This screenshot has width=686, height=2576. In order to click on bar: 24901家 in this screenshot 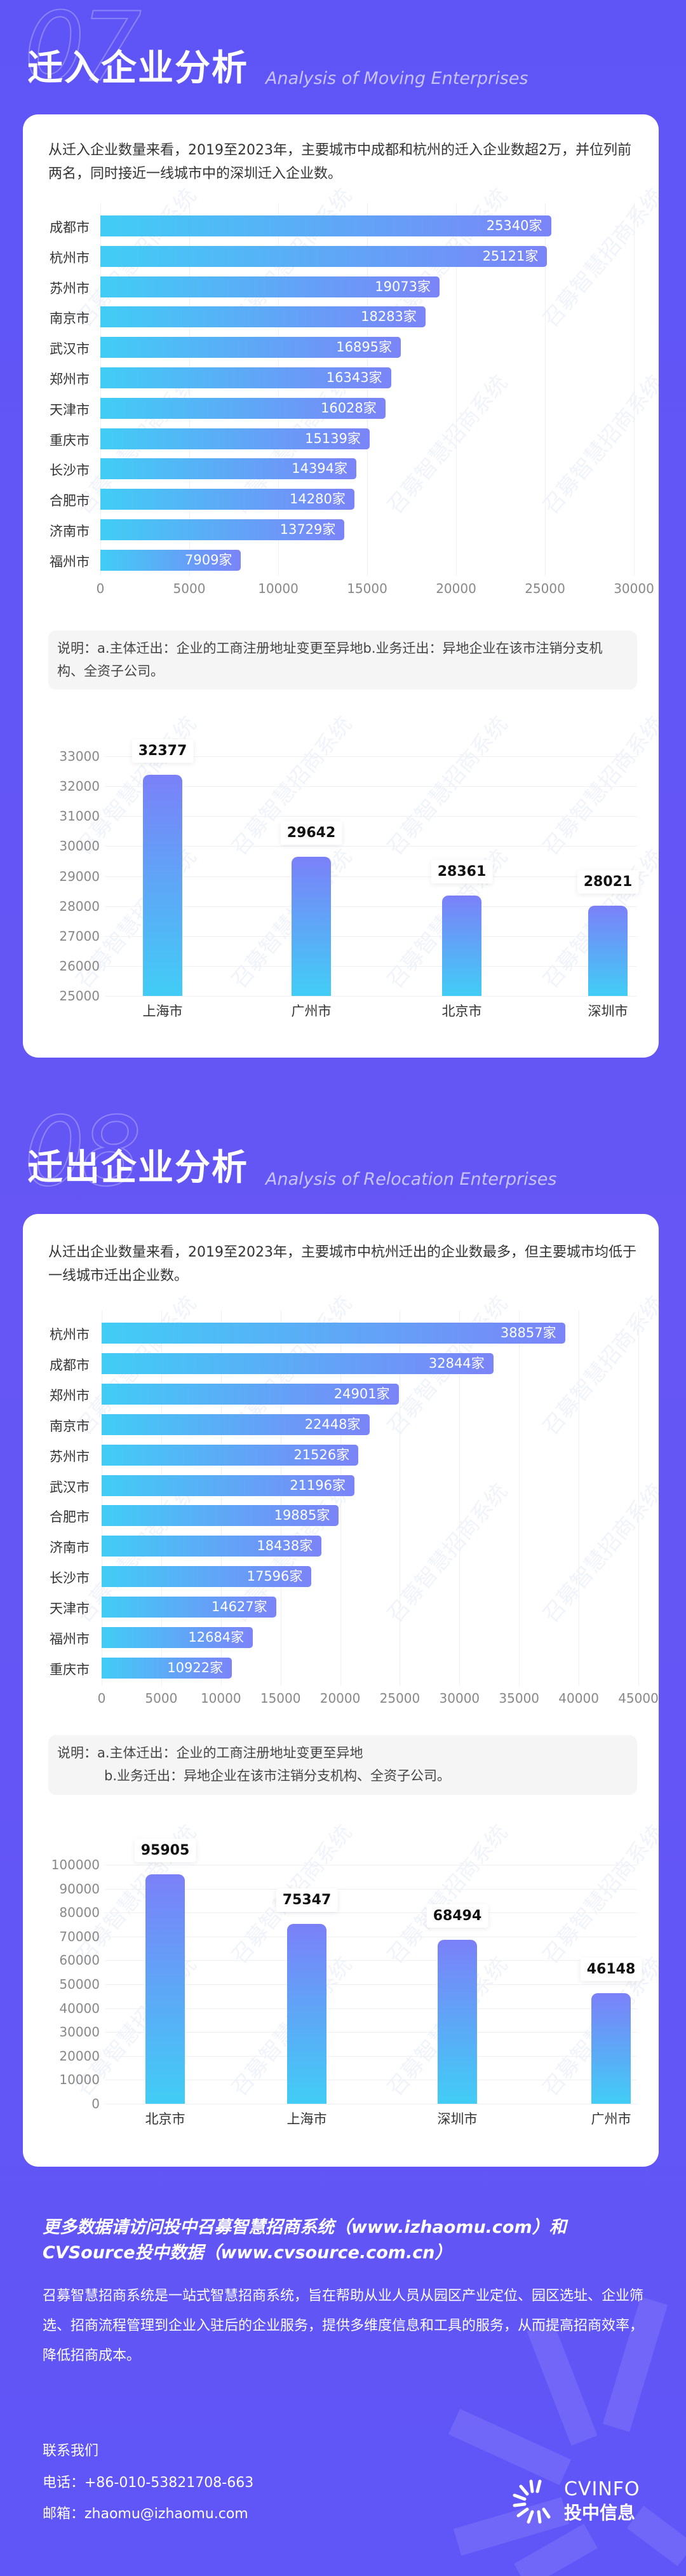, I will do `click(250, 1394)`.